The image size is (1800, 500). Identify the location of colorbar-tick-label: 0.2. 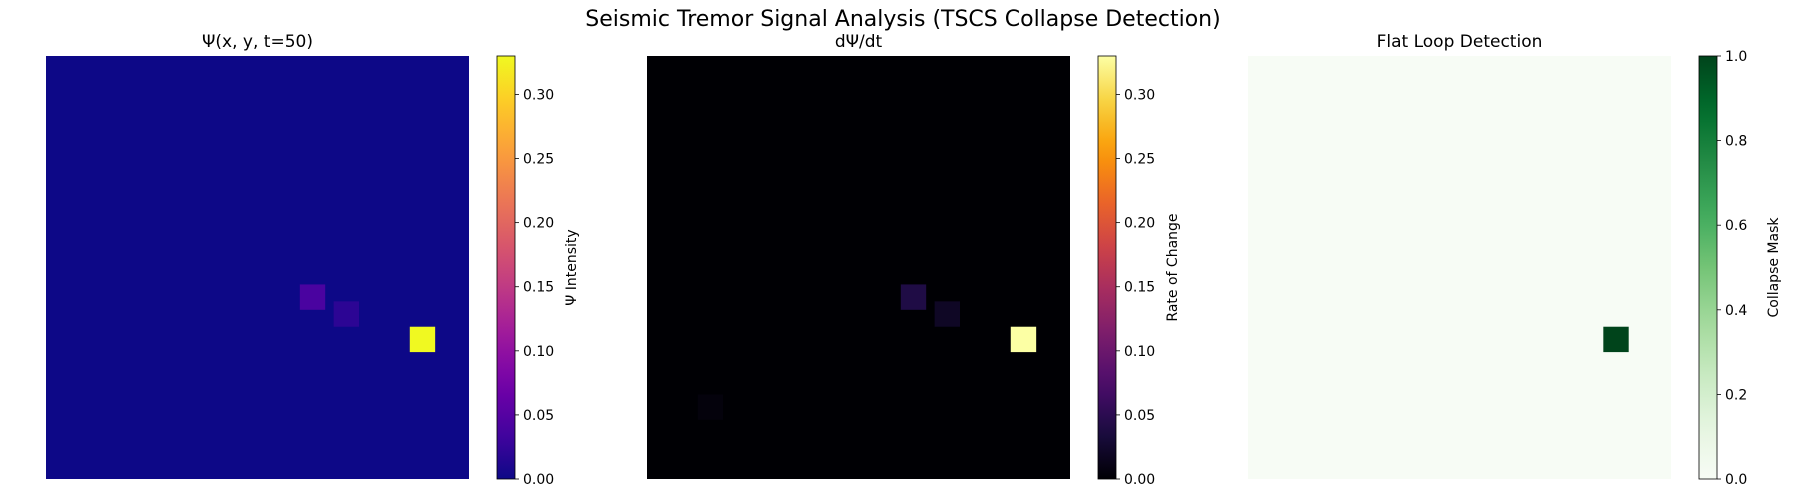
(1736, 395).